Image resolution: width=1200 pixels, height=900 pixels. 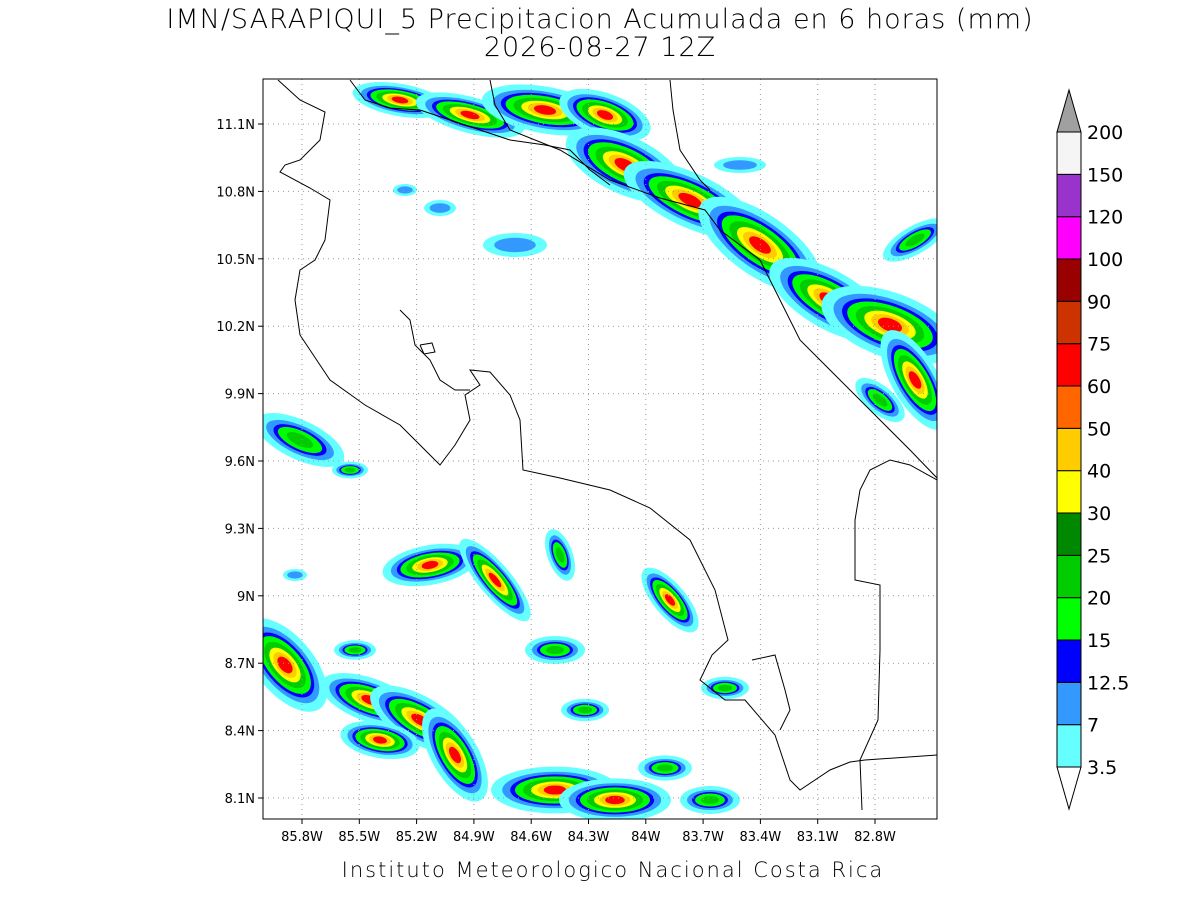 What do you see at coordinates (1069, 788) in the screenshot?
I see `colorbar-under` at bounding box center [1069, 788].